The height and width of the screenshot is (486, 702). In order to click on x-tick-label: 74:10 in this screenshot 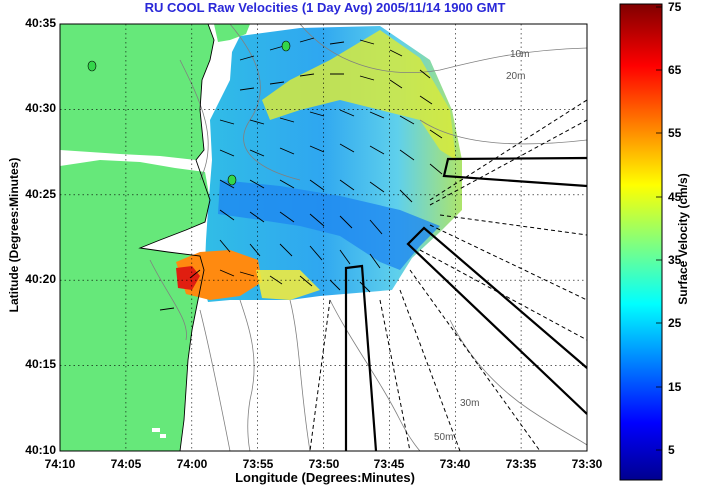, I will do `click(60, 464)`.